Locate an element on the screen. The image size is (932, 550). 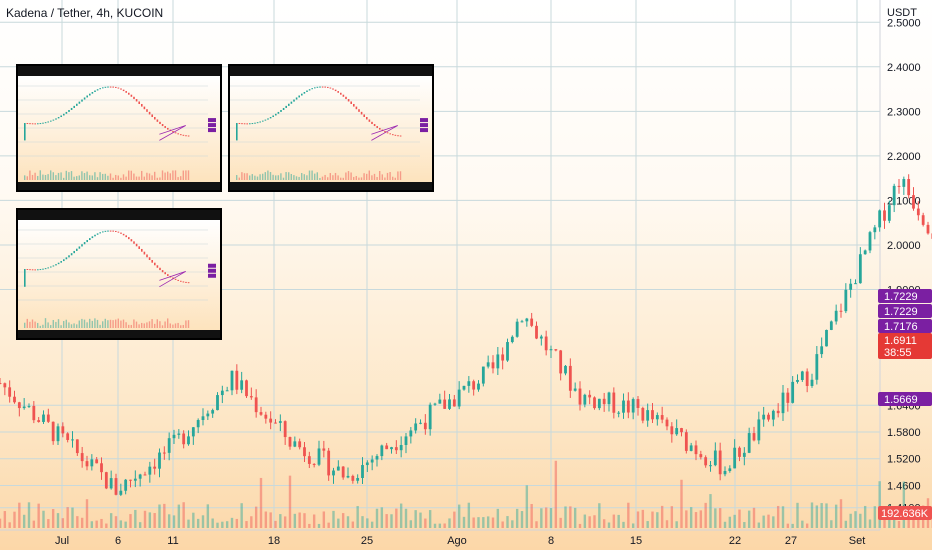
price-tag: 1.5669 is located at coordinates (905, 399).